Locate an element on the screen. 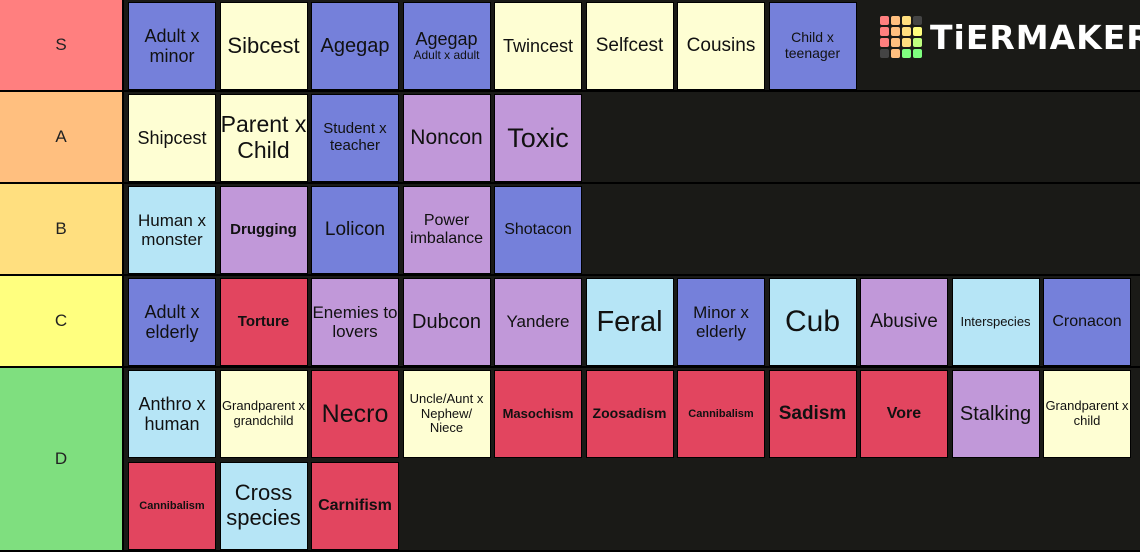  tier-item-label: Torture is located at coordinates (263, 321).